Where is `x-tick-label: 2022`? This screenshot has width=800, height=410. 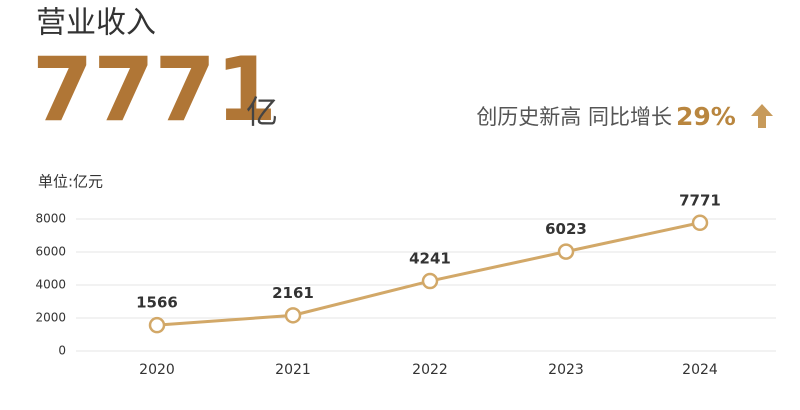 x-tick-label: 2022 is located at coordinates (430, 370).